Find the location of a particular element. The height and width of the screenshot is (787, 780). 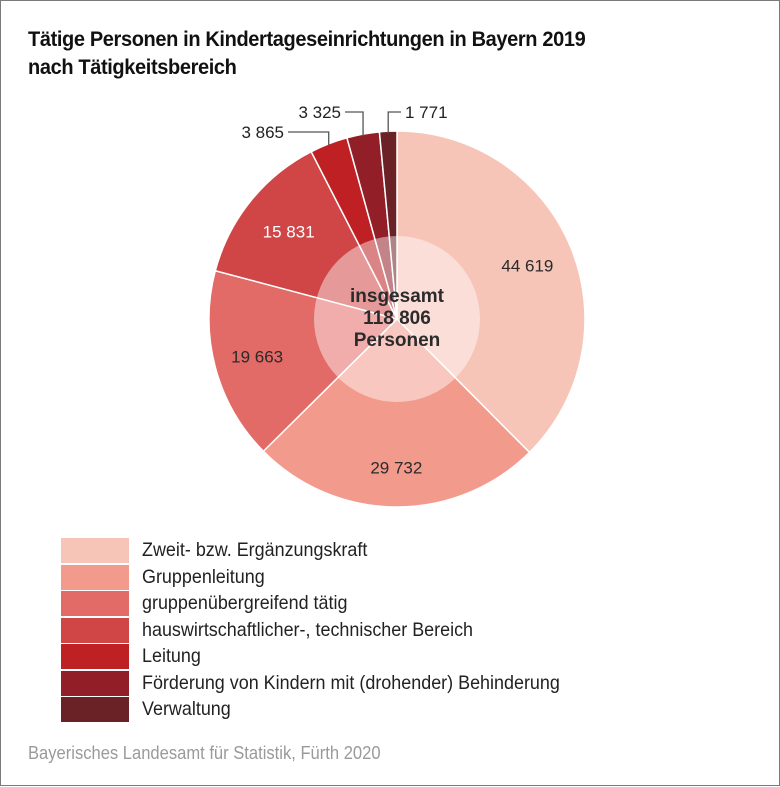

center-label-line-1: insgesamt is located at coordinates (397, 296).